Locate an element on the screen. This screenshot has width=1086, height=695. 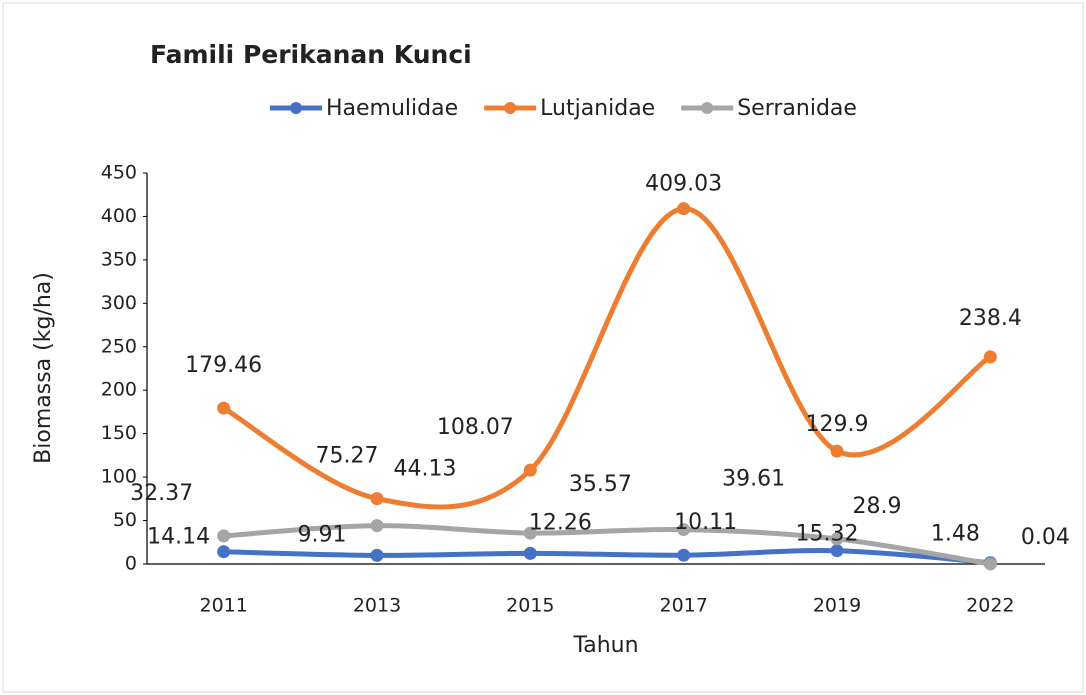
data-label: 35.57 is located at coordinates (600, 484).